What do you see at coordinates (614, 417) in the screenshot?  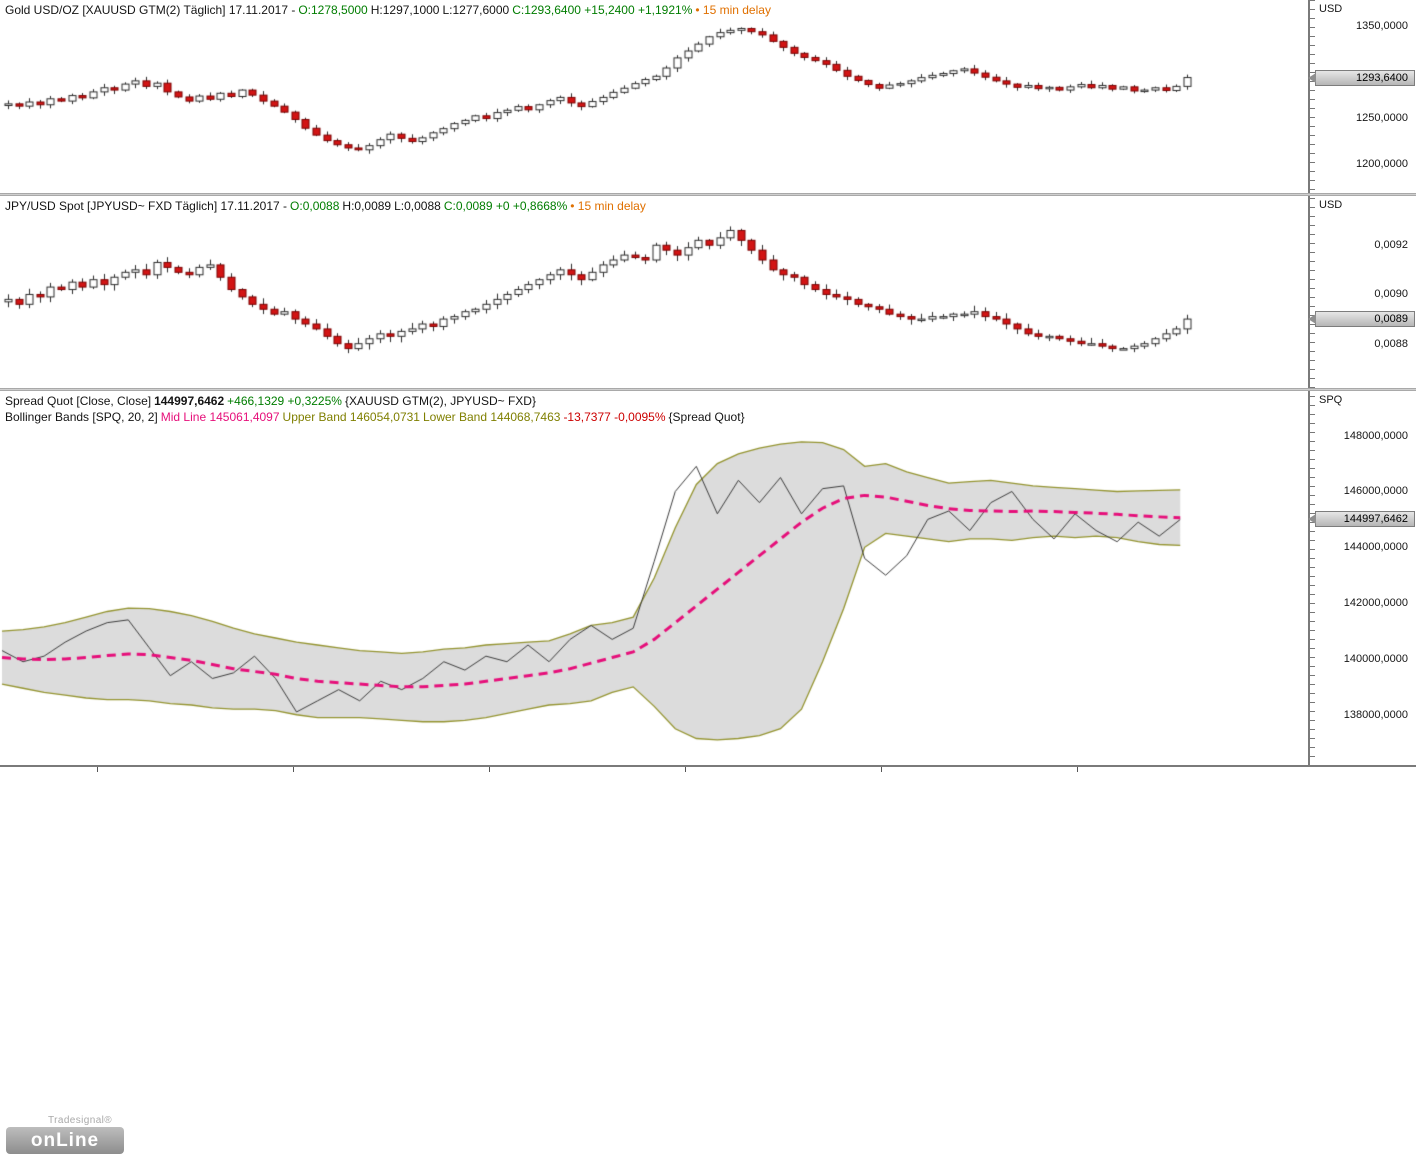 I see `bollinger-change: -13,7377 -0,0095%` at bounding box center [614, 417].